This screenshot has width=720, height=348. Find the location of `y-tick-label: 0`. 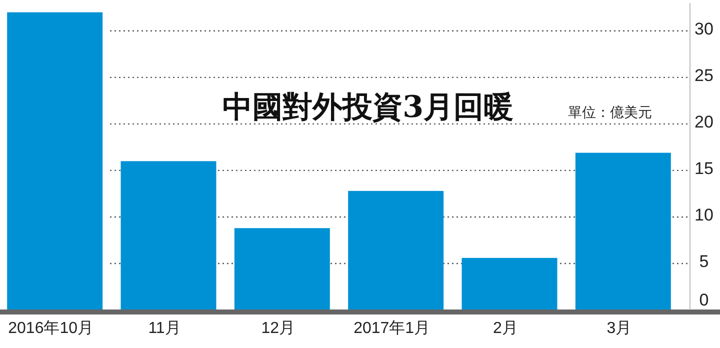

y-tick-label: 0 is located at coordinates (704, 300).